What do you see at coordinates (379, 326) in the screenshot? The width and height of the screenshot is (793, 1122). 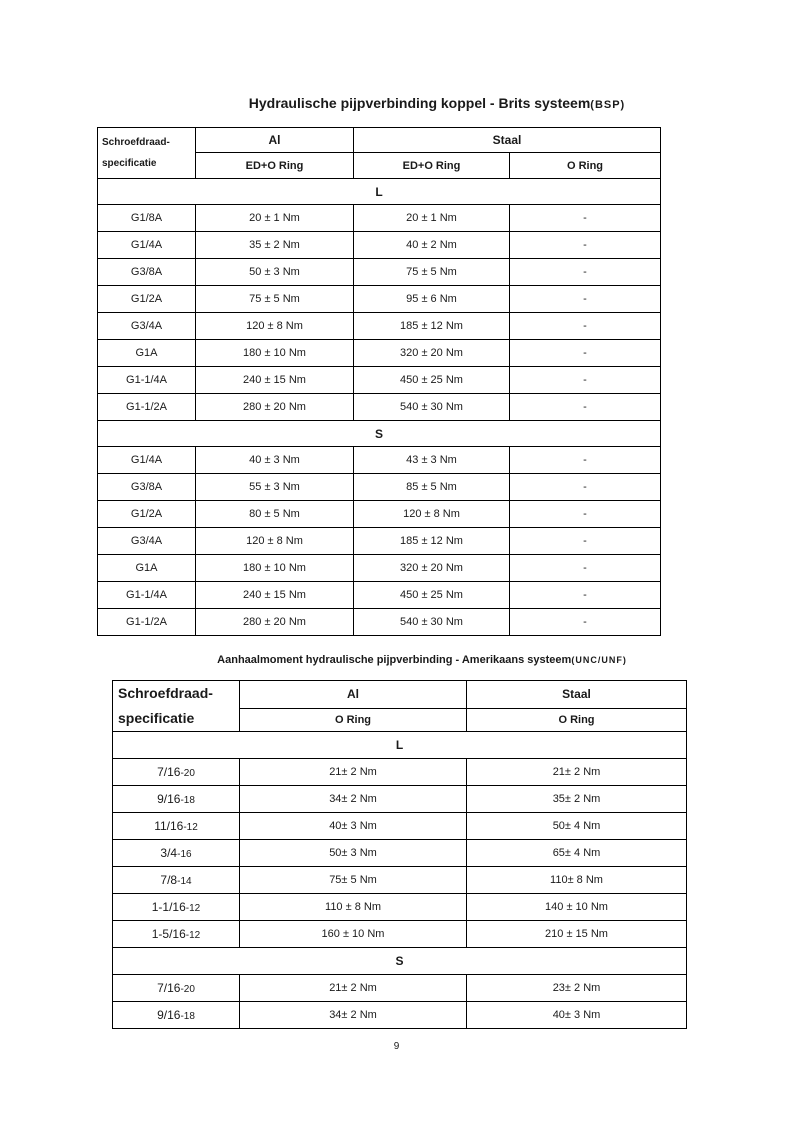 I see `table-row: G3/4A 120 ± 8 Nm 185 ± 12 Nm -` at bounding box center [379, 326].